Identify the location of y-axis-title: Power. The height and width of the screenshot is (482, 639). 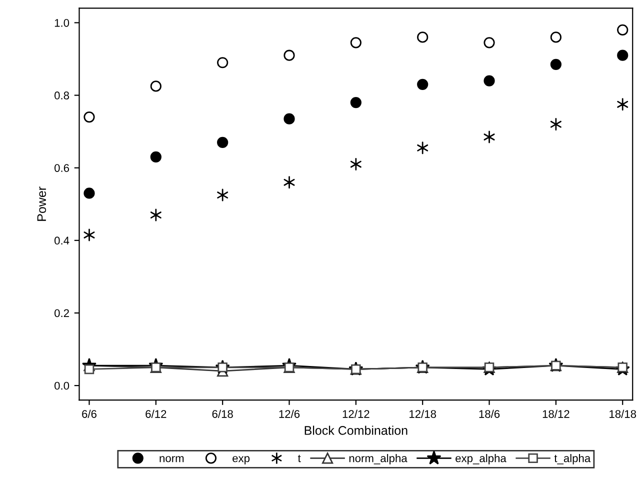
(41, 203).